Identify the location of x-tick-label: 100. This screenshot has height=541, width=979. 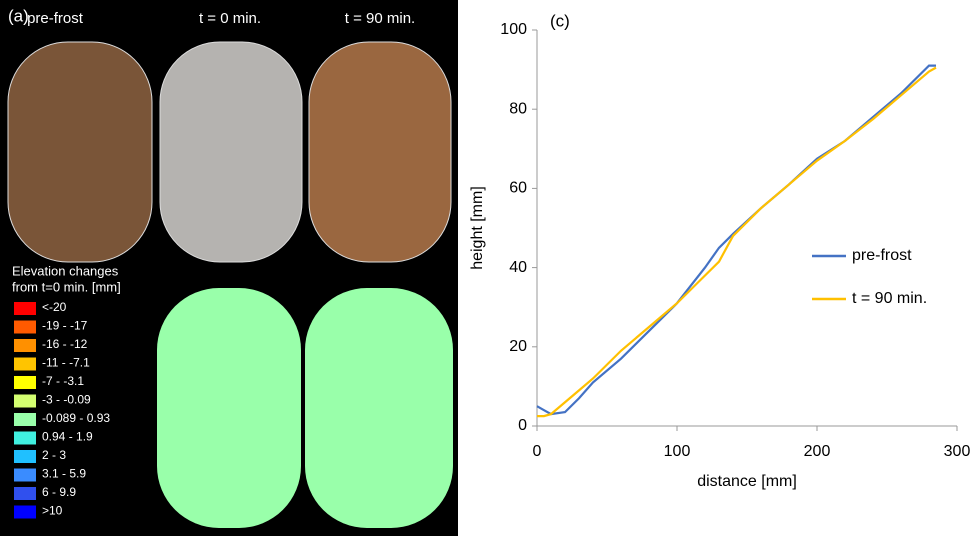
(677, 451).